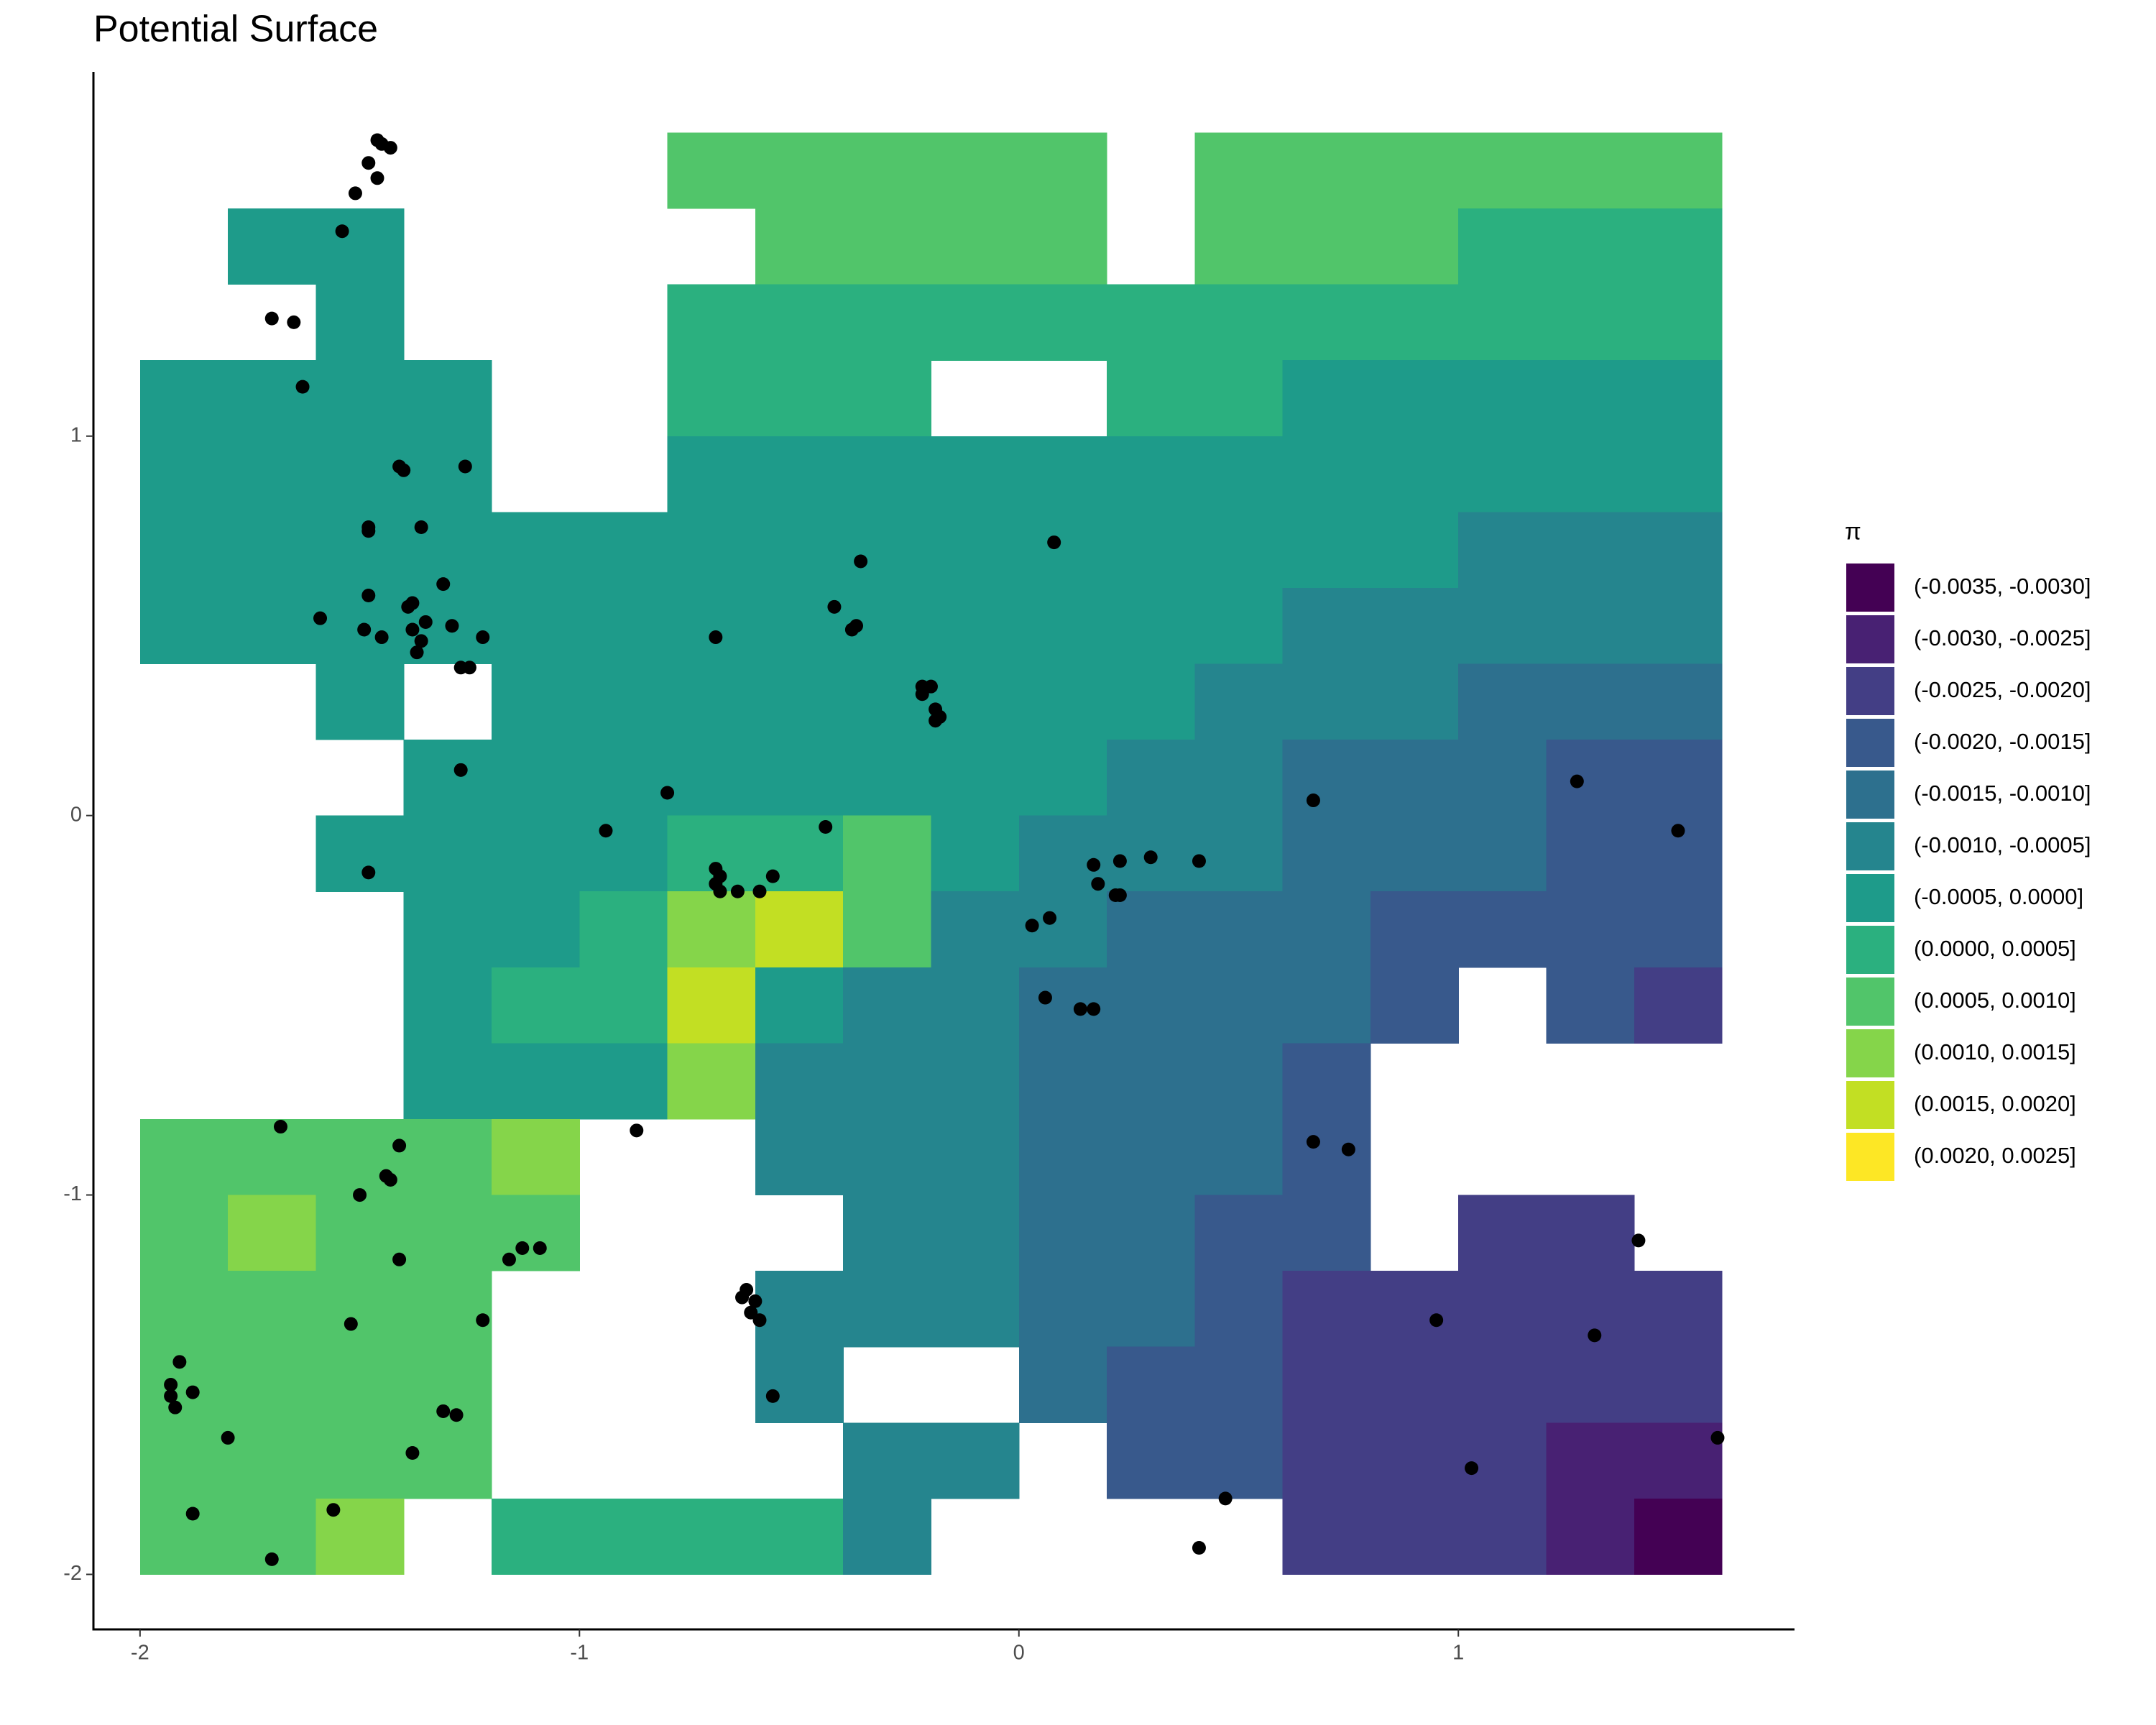 This screenshot has height=1725, width=2156. What do you see at coordinates (2003, 586) in the screenshot?
I see `legend-label: (-0.0035, -0.0030]` at bounding box center [2003, 586].